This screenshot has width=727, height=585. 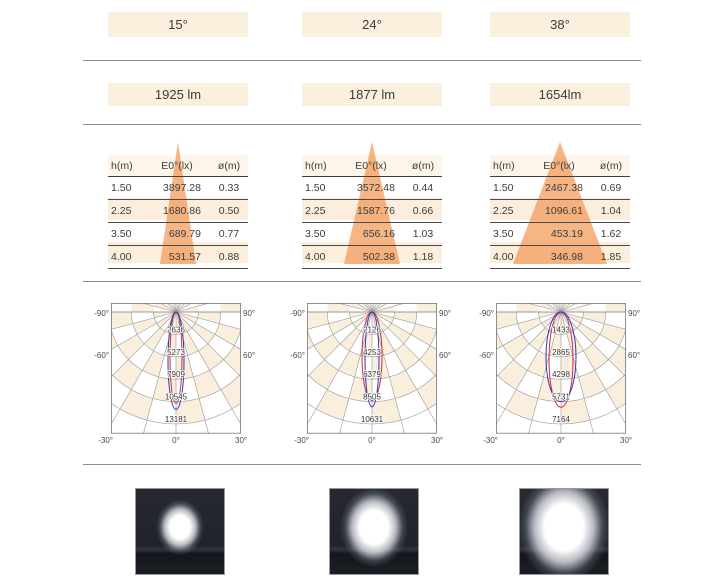 I want to click on table-row: 3.50 453.19 1.62, so click(x=560, y=234).